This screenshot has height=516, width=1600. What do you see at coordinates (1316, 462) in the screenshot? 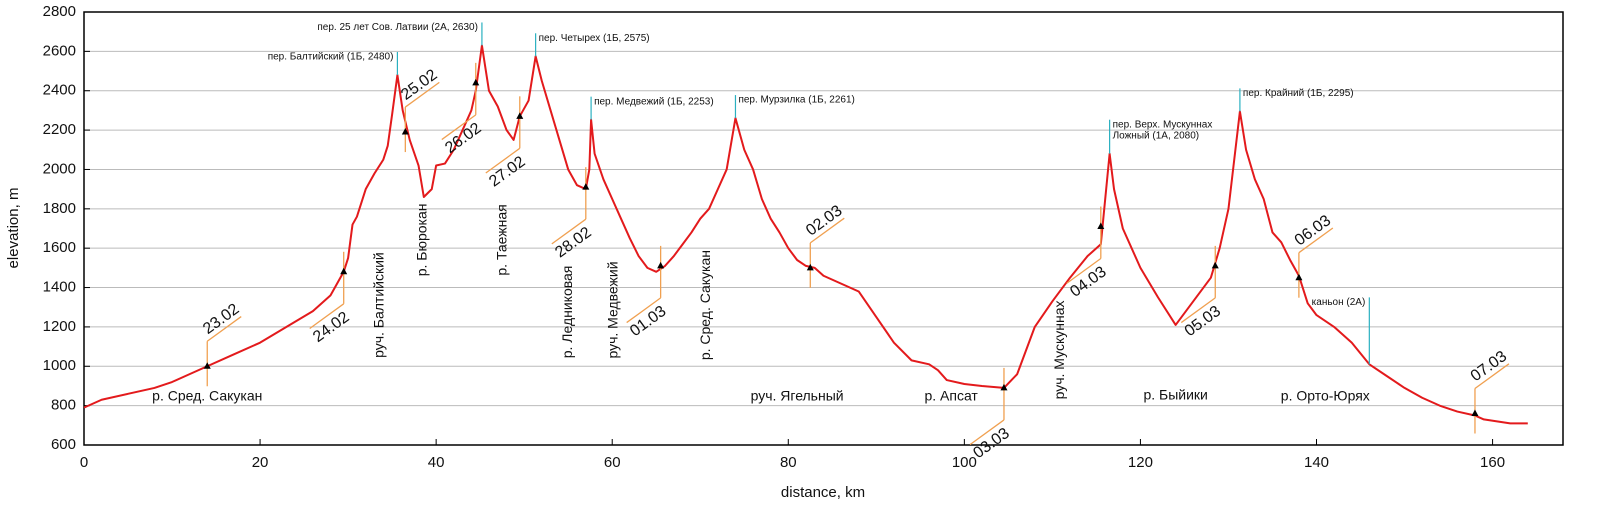
I see `x-tick-label: 140` at bounding box center [1316, 462].